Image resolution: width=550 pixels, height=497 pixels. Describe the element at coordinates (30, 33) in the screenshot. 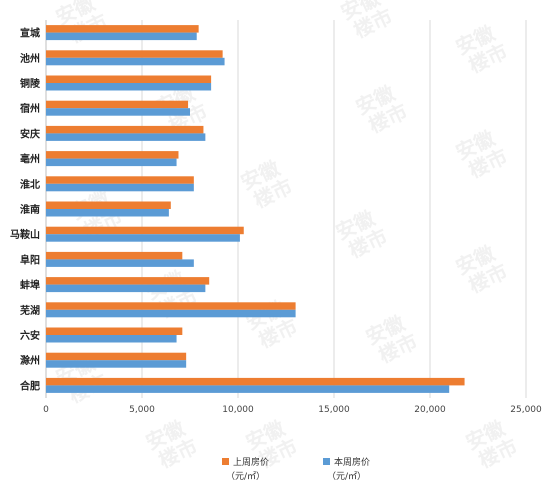

I see `y-tick-label: 宣城` at that location.